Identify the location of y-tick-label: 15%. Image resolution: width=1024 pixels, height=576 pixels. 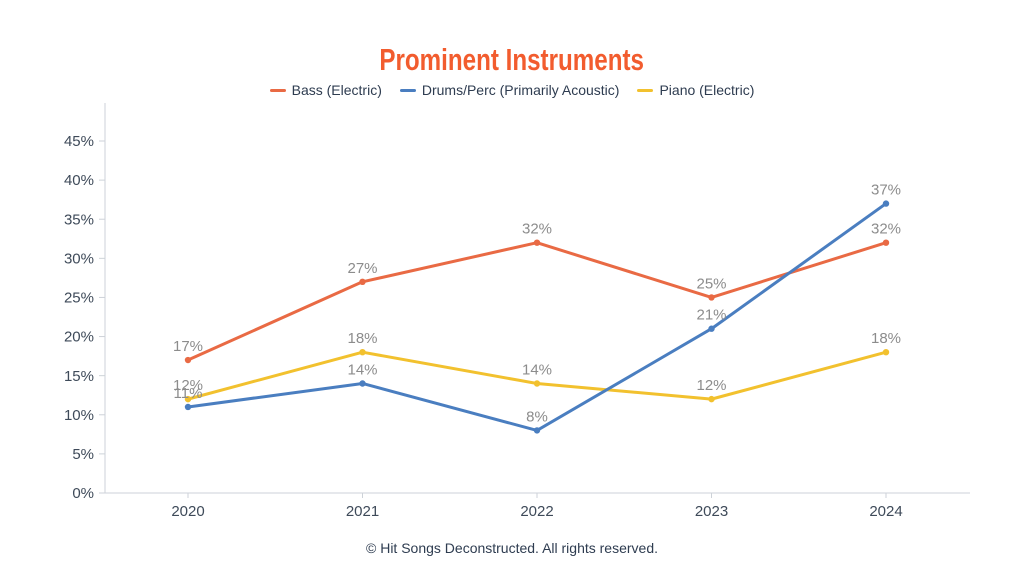
(79, 376).